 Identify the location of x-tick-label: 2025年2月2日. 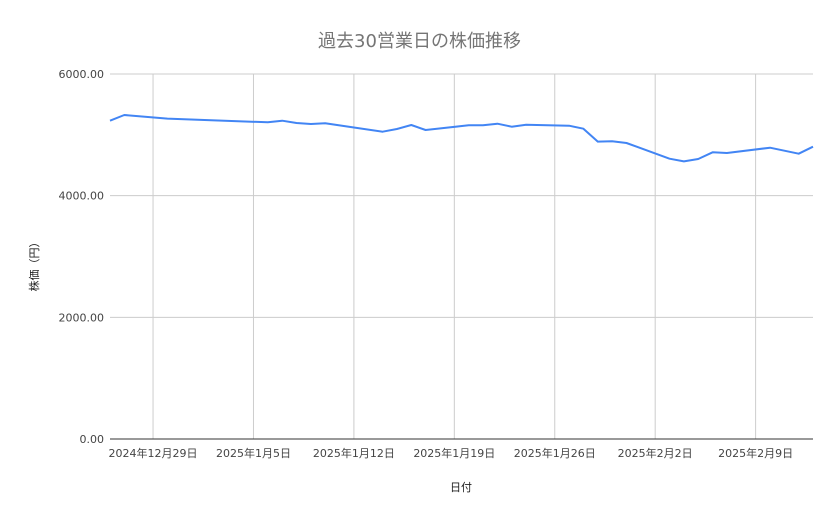
(655, 453).